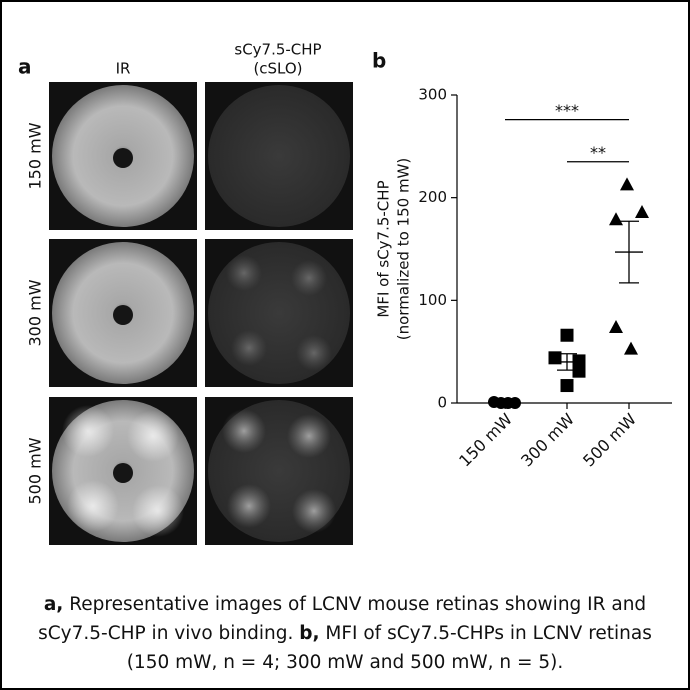  Describe the element at coordinates (379, 61) in the screenshot. I see `panel-label: b` at that location.